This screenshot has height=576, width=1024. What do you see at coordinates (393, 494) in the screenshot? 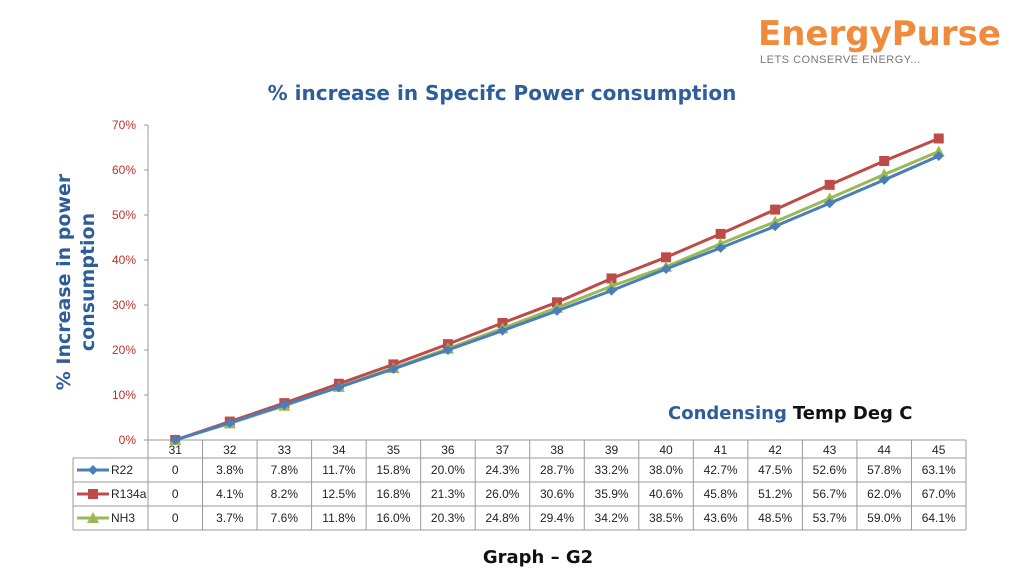
I see `table-cell: 16.8%` at bounding box center [393, 494].